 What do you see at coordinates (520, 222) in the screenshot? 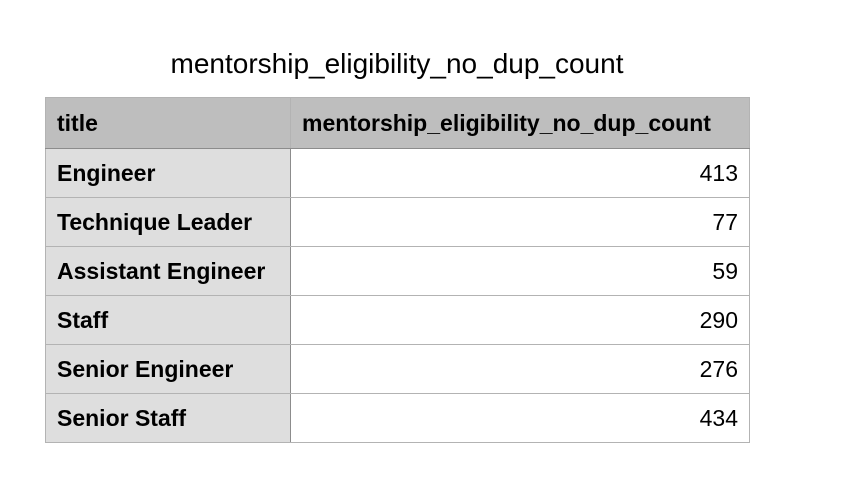
I see `row-value: 77` at bounding box center [520, 222].